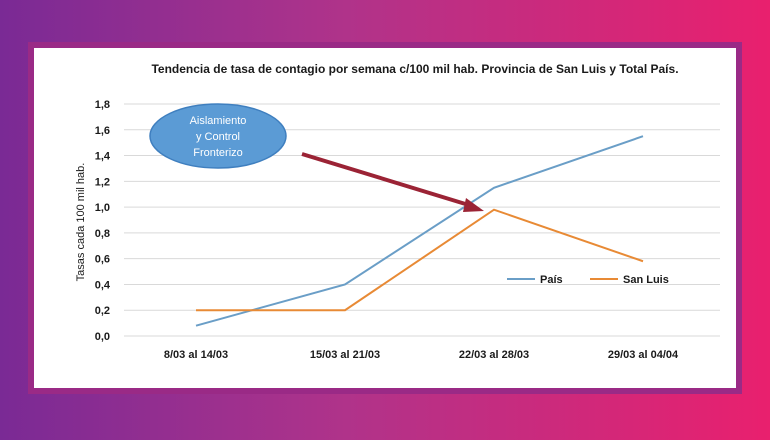 The height and width of the screenshot is (440, 770). What do you see at coordinates (551, 280) in the screenshot?
I see `legend-label-pais: País` at bounding box center [551, 280].